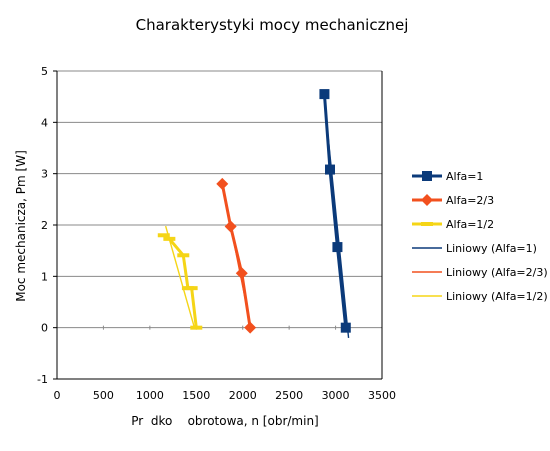 This screenshot has height=451, width=550. I want to click on y-tick-label: 1, so click(44, 276).